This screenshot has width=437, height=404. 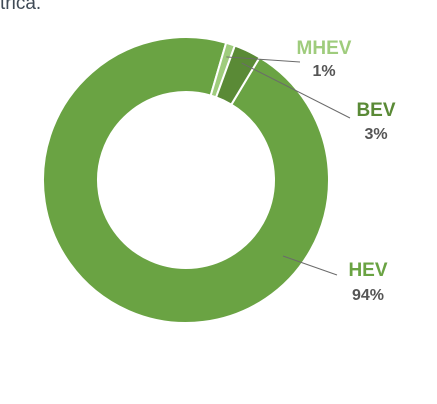 What do you see at coordinates (21, 7) in the screenshot?
I see `page-body-text: trica.` at bounding box center [21, 7].